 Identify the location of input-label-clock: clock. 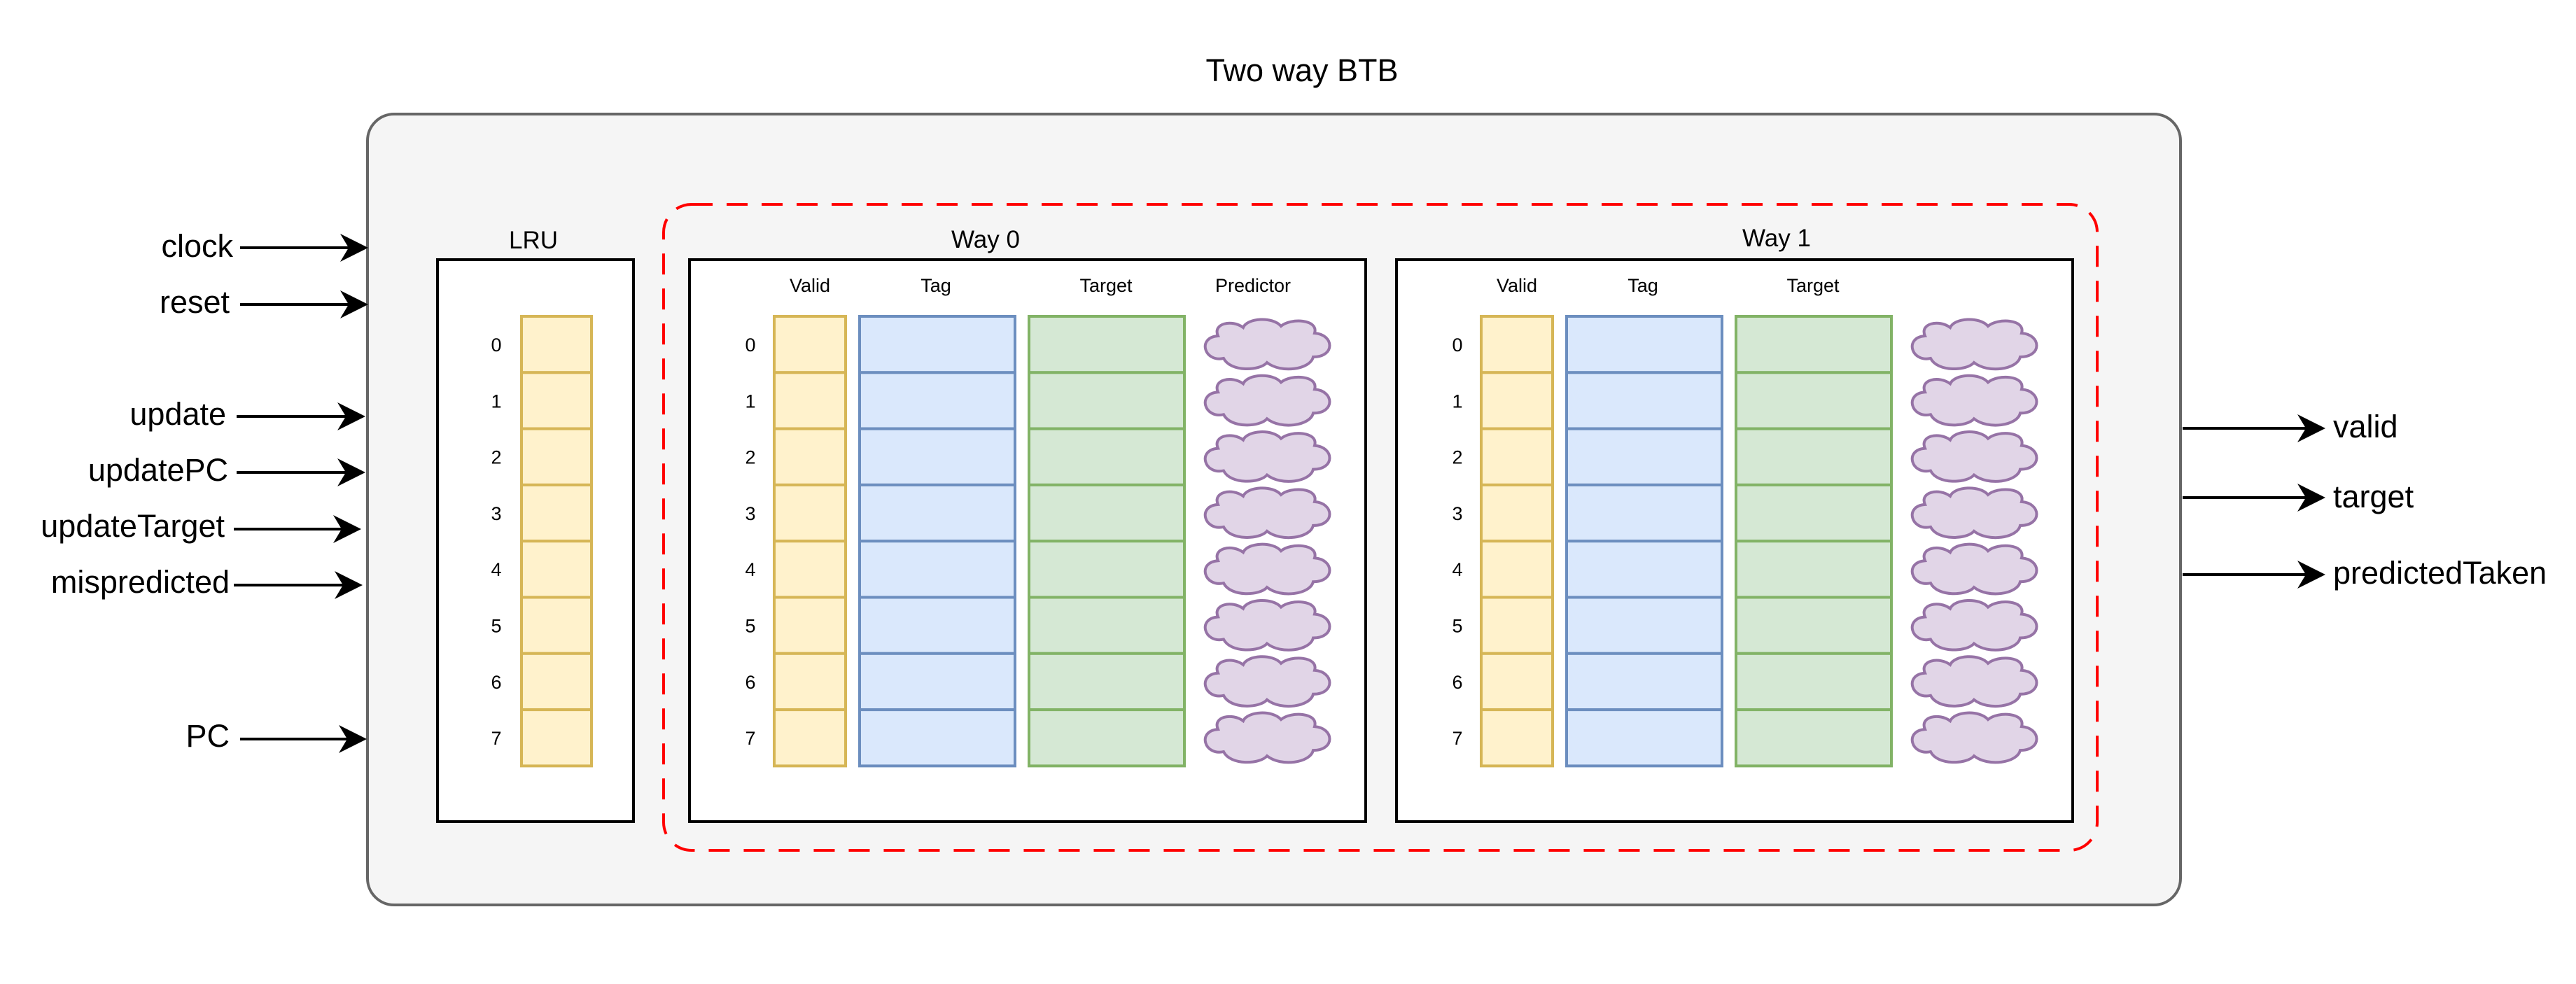
(197, 246).